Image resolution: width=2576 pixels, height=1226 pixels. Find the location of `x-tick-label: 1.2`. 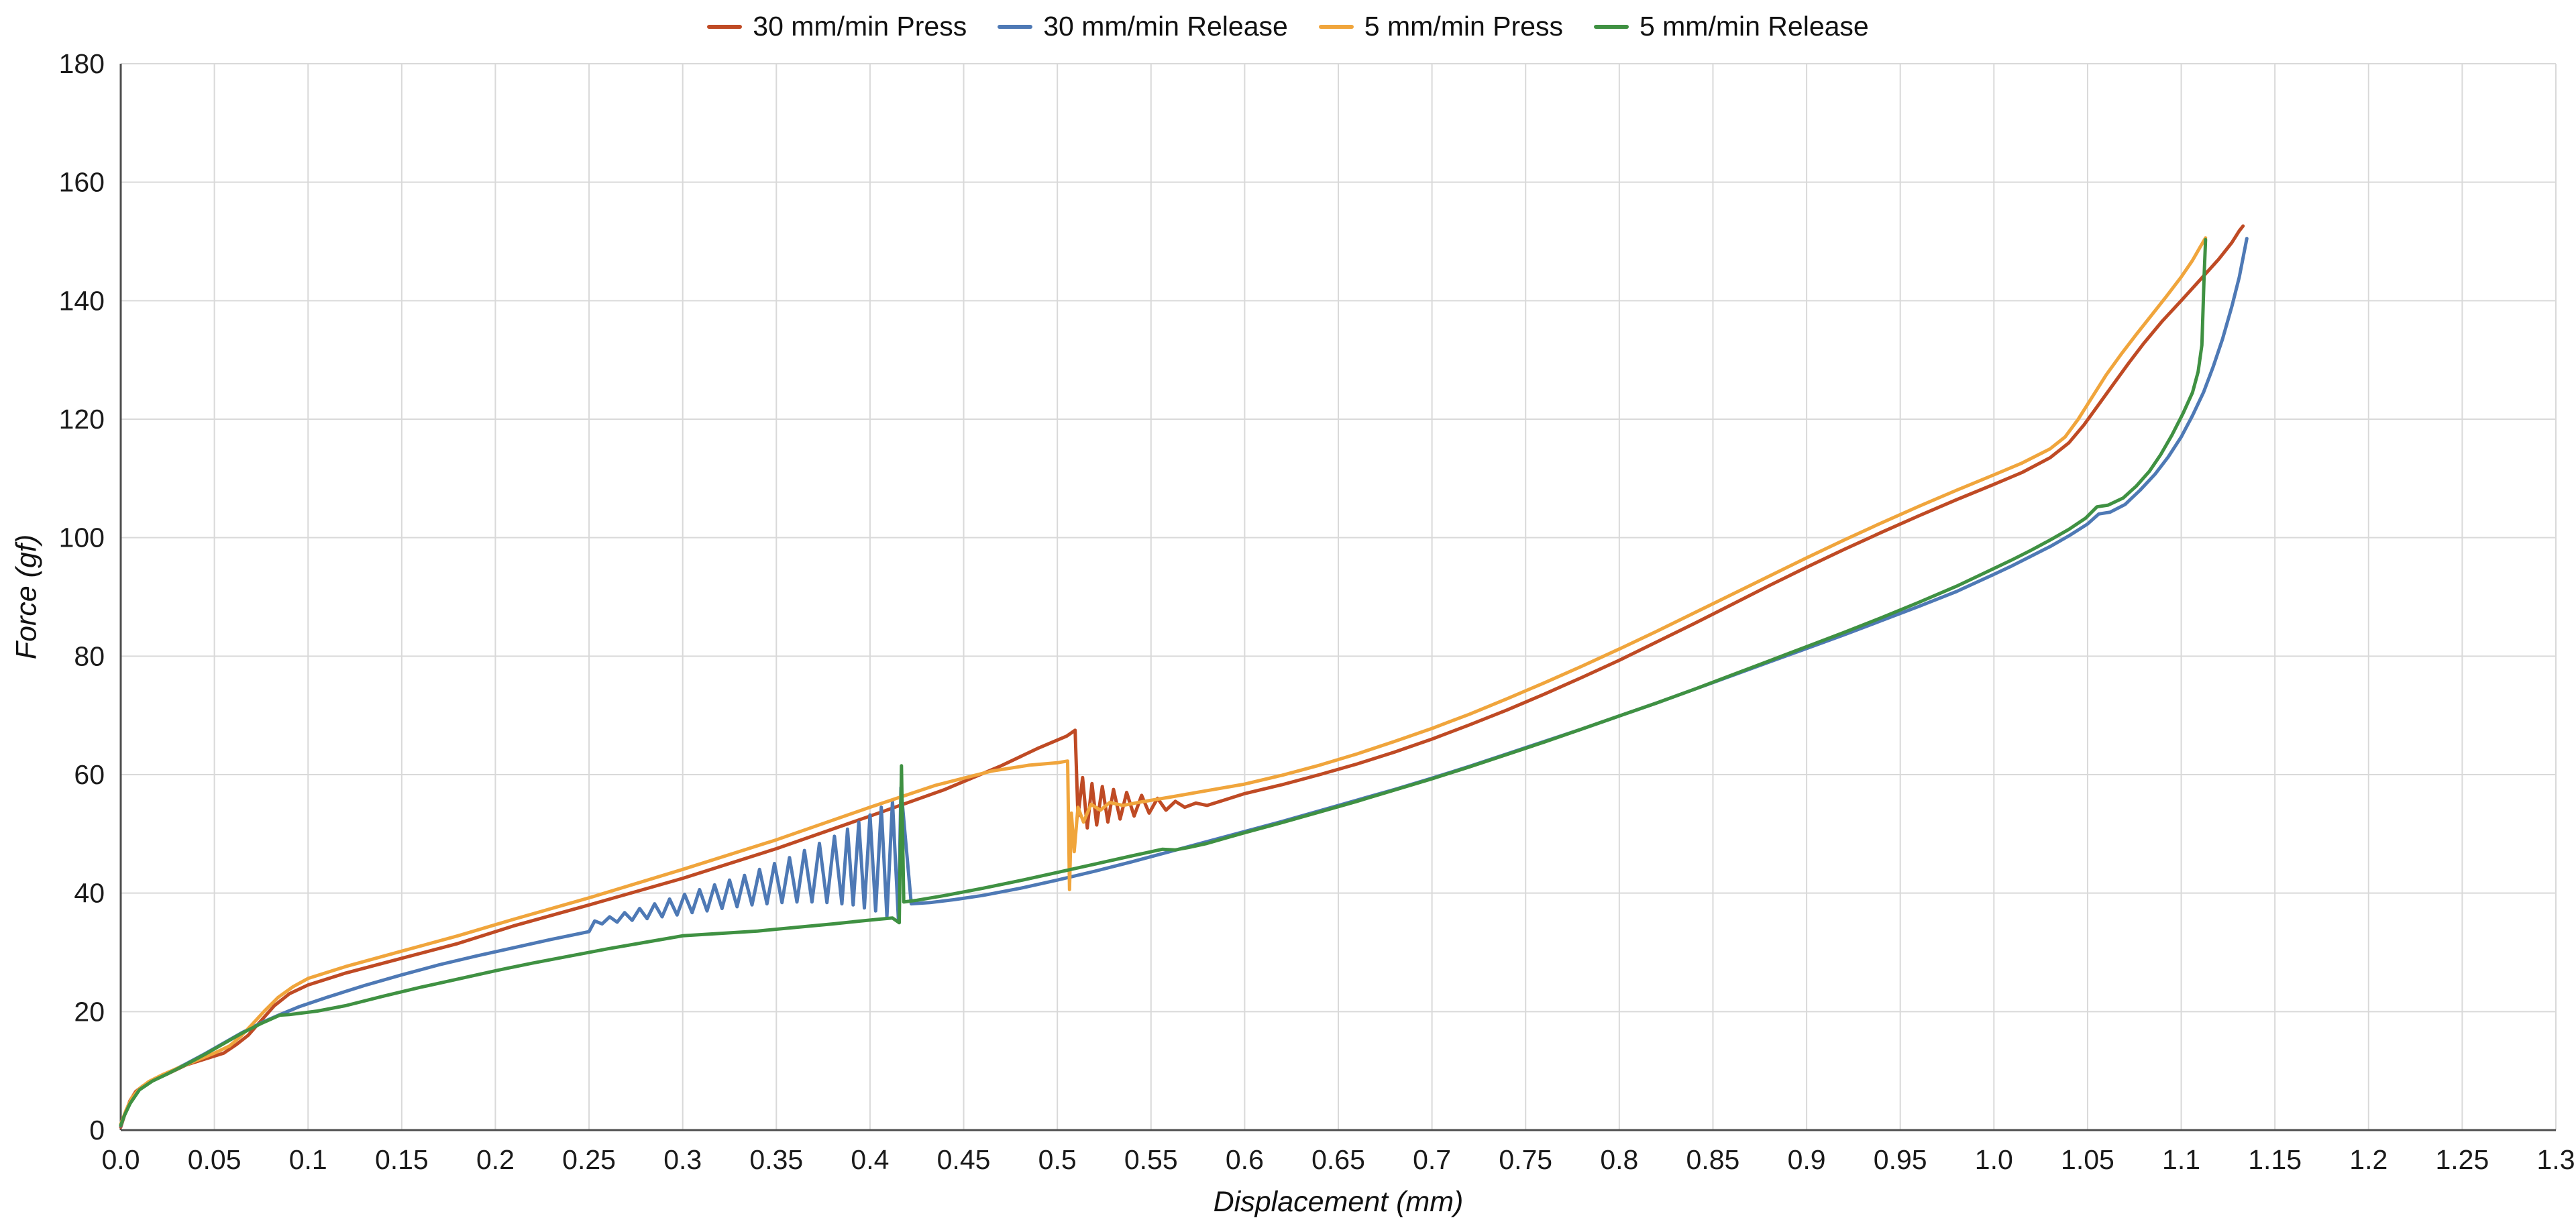

x-tick-label: 1.2 is located at coordinates (2368, 1159).